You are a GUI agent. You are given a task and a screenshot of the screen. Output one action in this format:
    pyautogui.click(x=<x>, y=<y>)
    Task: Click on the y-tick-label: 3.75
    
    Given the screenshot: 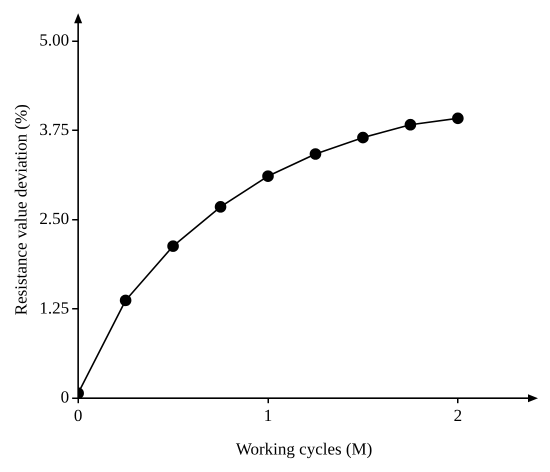 What is the action you would take?
    pyautogui.click(x=54, y=129)
    